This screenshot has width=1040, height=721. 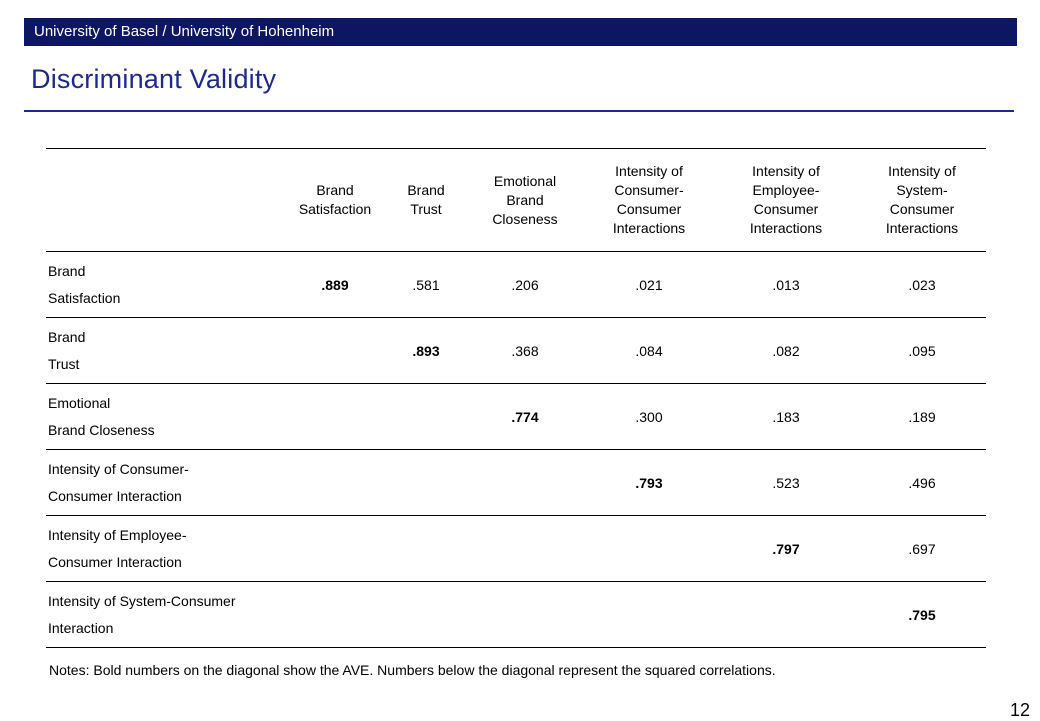 What do you see at coordinates (426, 284) in the screenshot?
I see `correlation-cell: .581` at bounding box center [426, 284].